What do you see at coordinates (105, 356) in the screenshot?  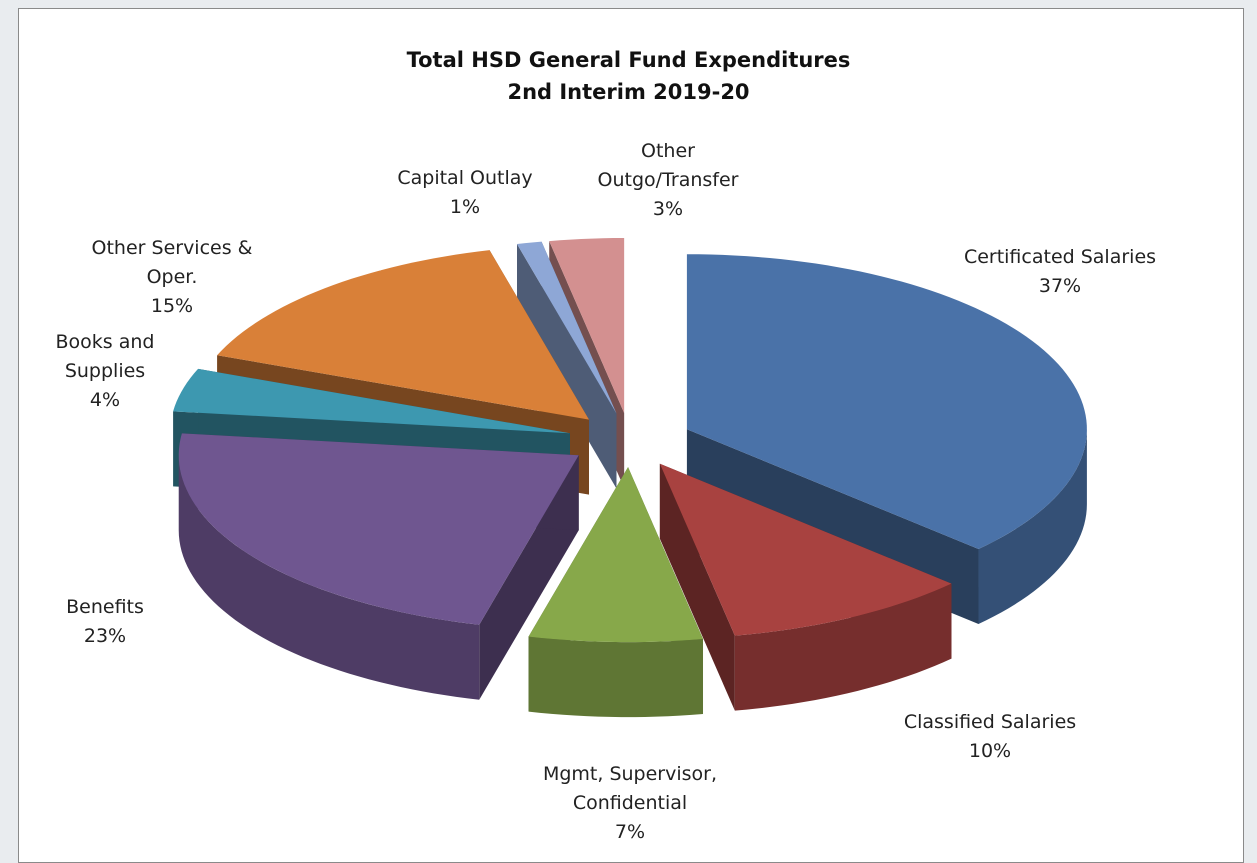 I see `category-label: Books and Supplies` at bounding box center [105, 356].